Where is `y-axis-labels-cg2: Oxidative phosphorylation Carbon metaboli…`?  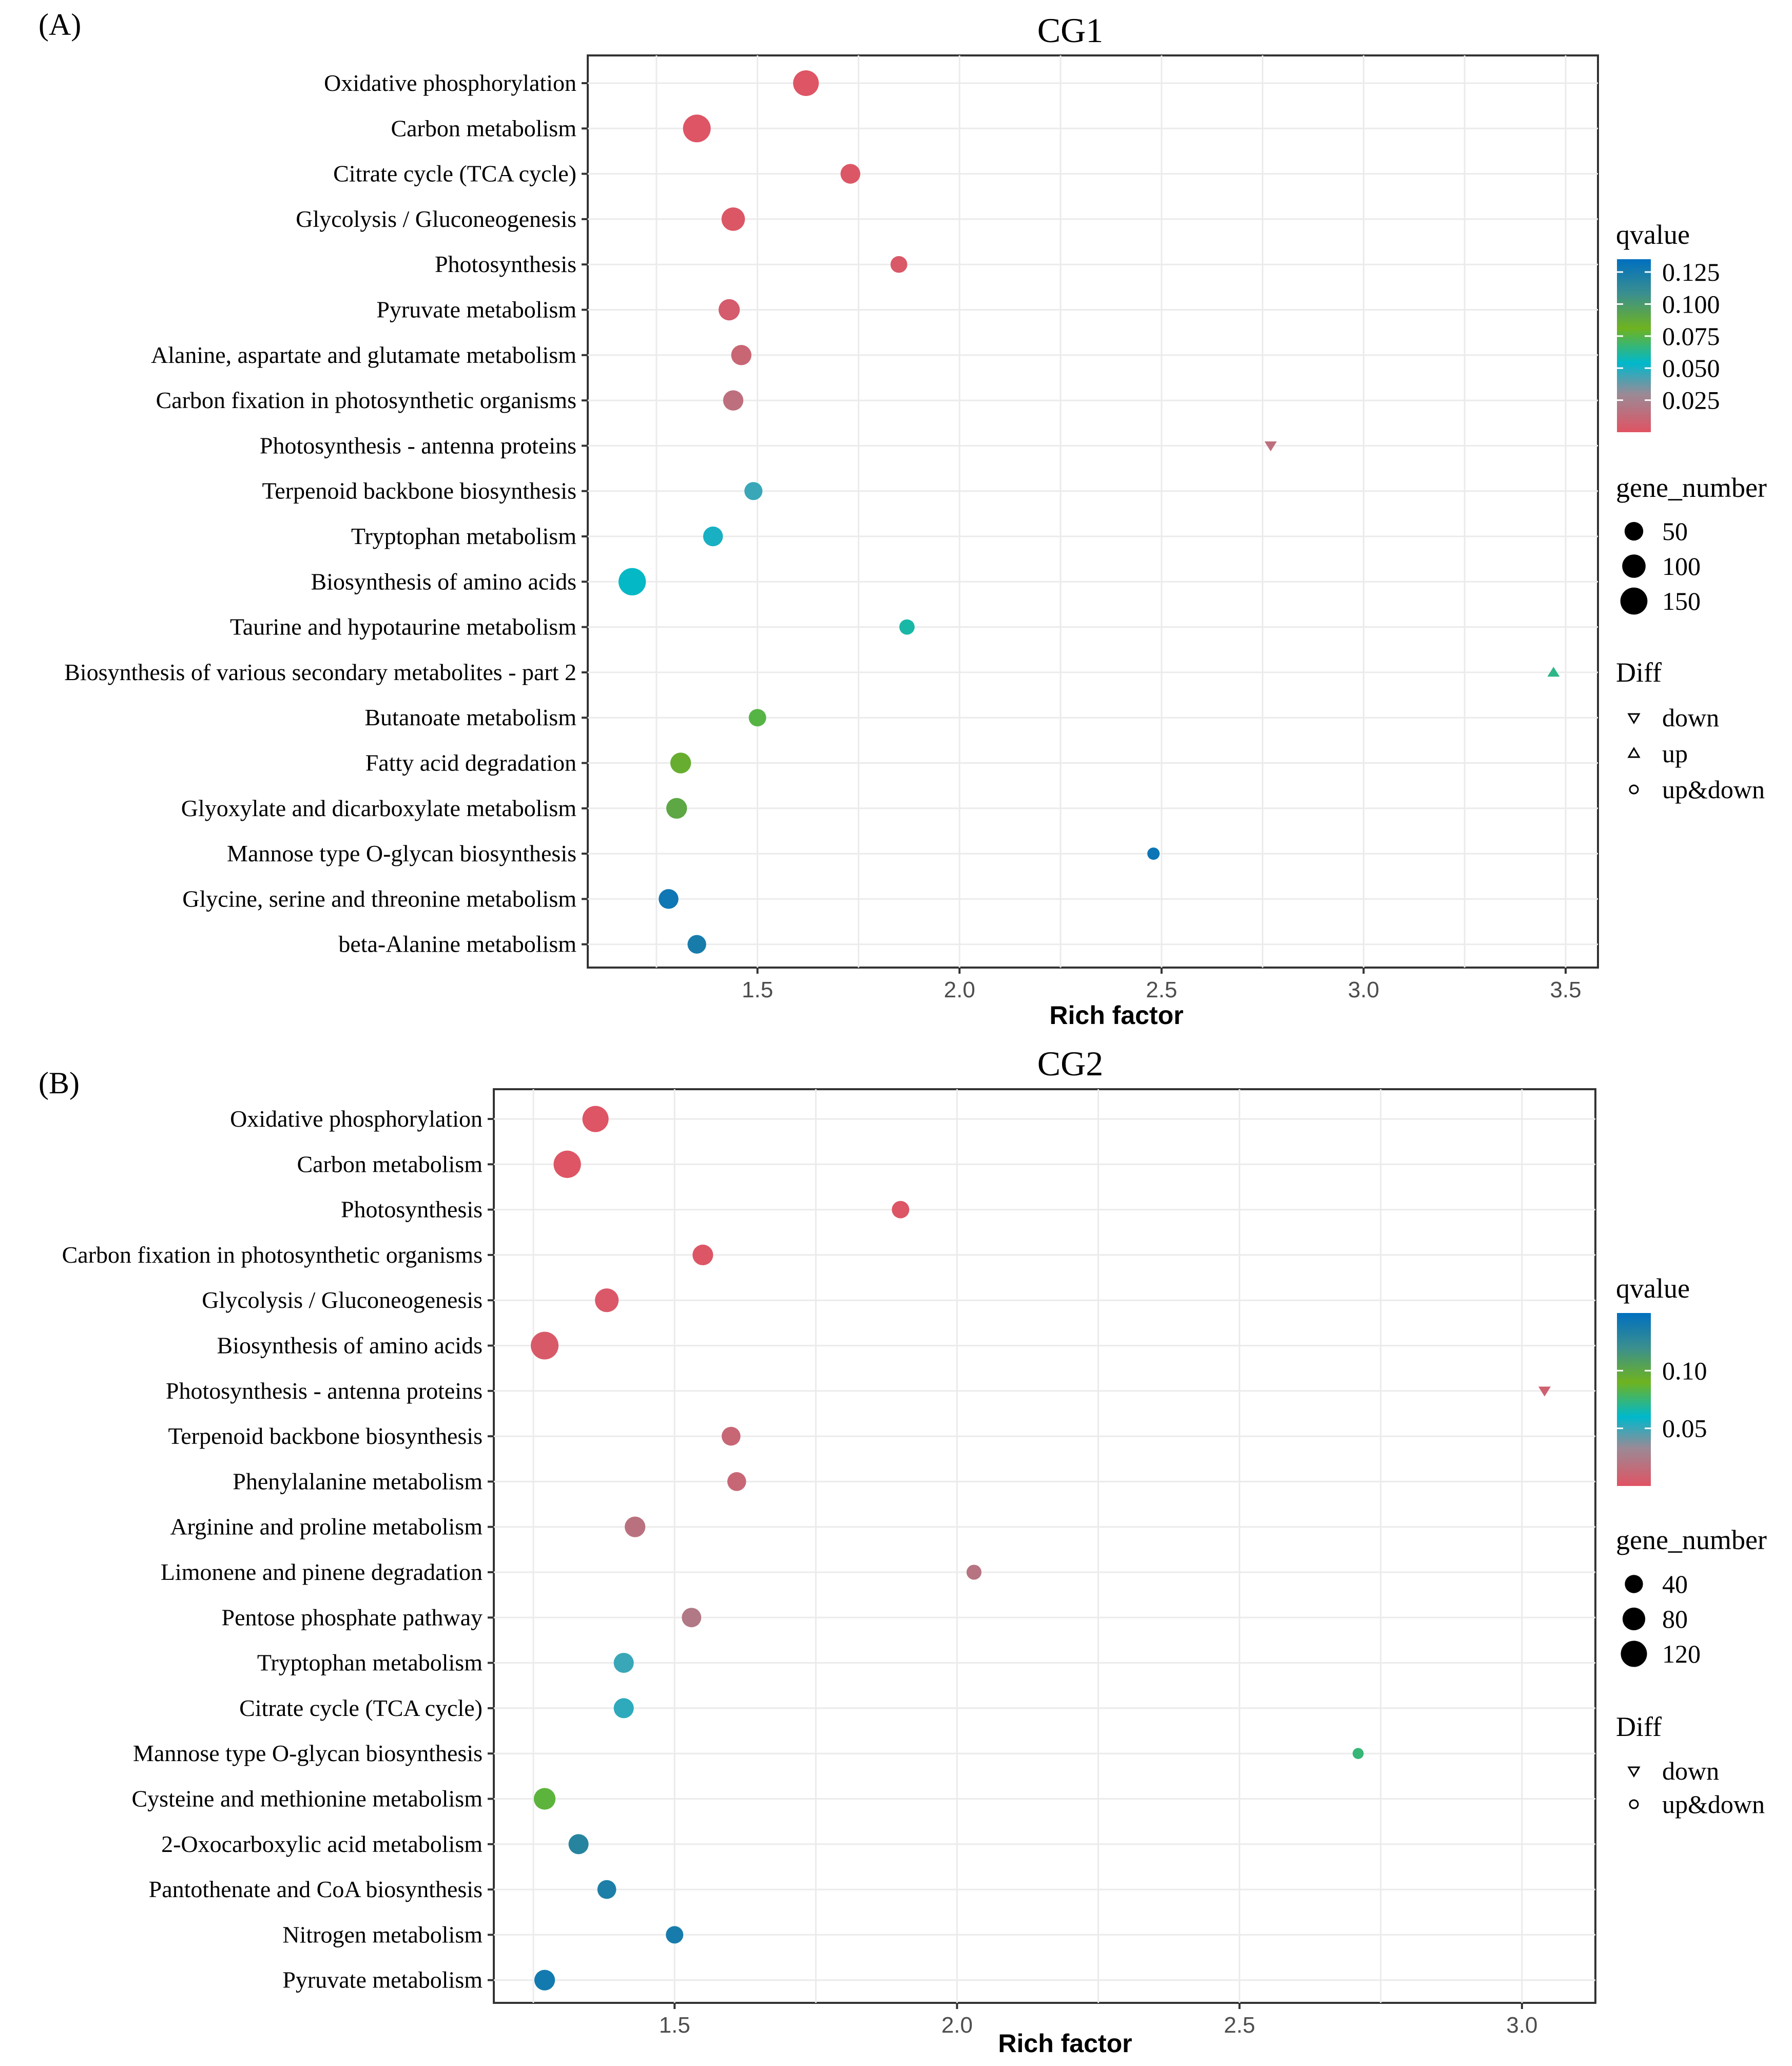 y-axis-labels-cg2: Oxidative phosphorylation Carbon metaboli… is located at coordinates (278, 1549).